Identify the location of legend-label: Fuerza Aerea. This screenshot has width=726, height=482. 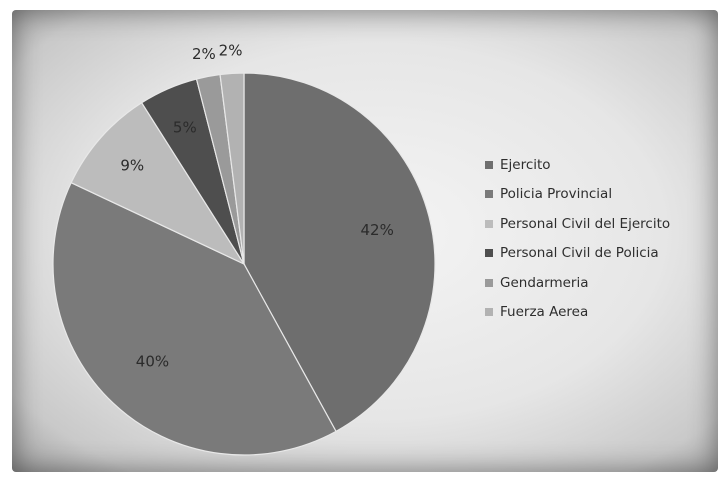
(544, 312).